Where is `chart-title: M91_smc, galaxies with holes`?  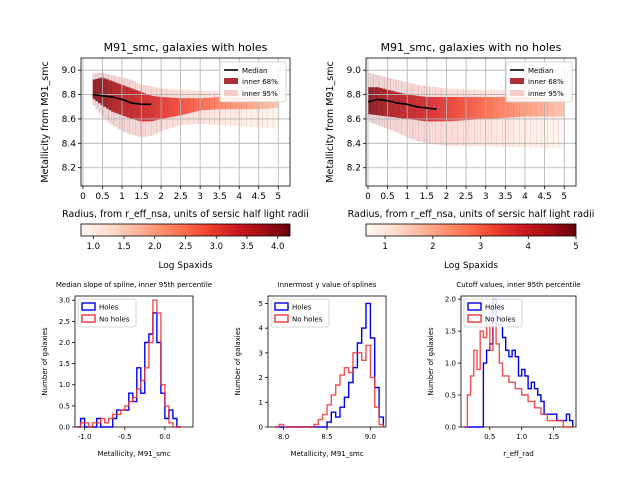
chart-title: M91_smc, galaxies with holes is located at coordinates (186, 47).